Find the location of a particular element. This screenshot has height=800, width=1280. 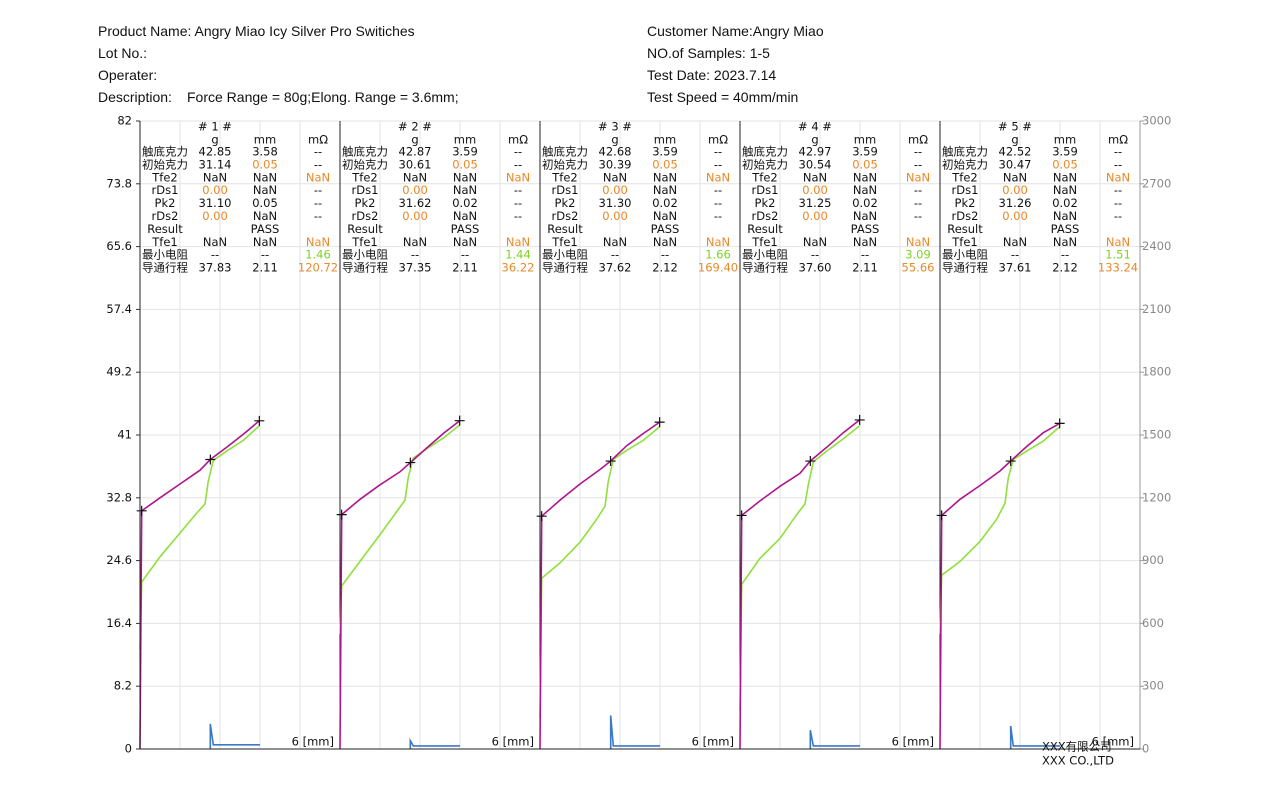

y-tick-label: 41 is located at coordinates (124, 435).